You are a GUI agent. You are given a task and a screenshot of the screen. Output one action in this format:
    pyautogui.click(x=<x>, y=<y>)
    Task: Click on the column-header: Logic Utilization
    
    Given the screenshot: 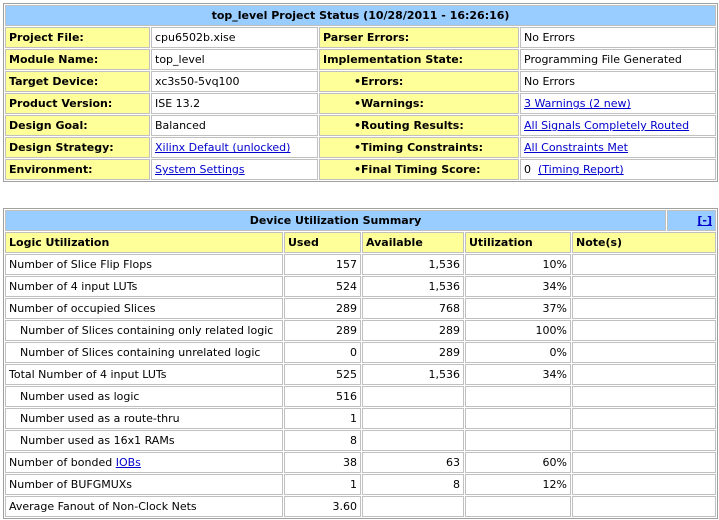 What is the action you would take?
    pyautogui.click(x=144, y=242)
    